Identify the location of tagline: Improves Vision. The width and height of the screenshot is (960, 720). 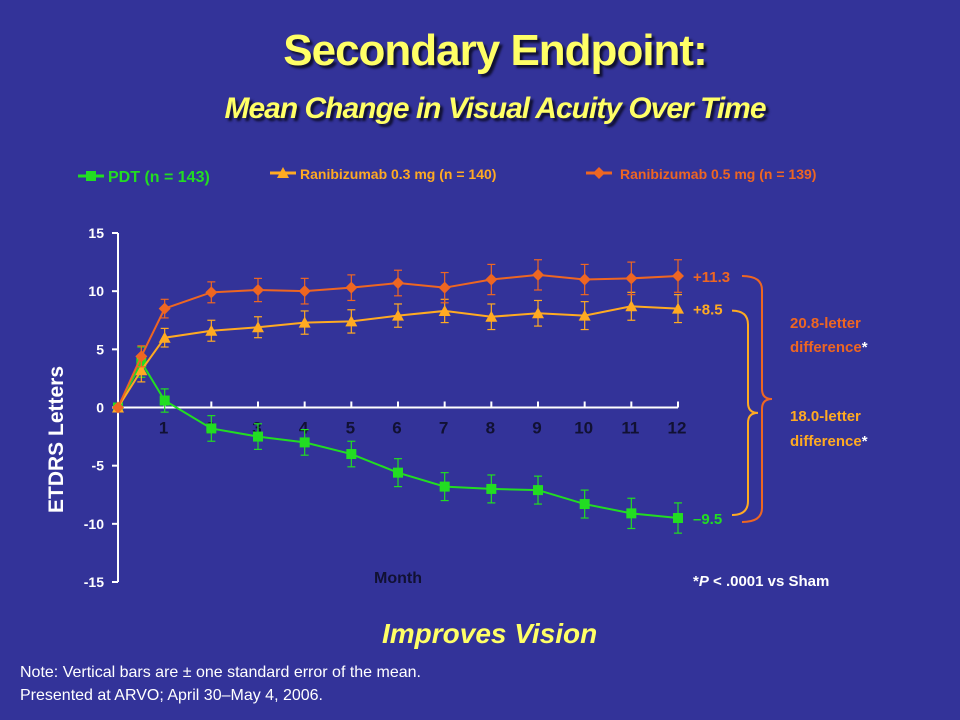
(490, 633).